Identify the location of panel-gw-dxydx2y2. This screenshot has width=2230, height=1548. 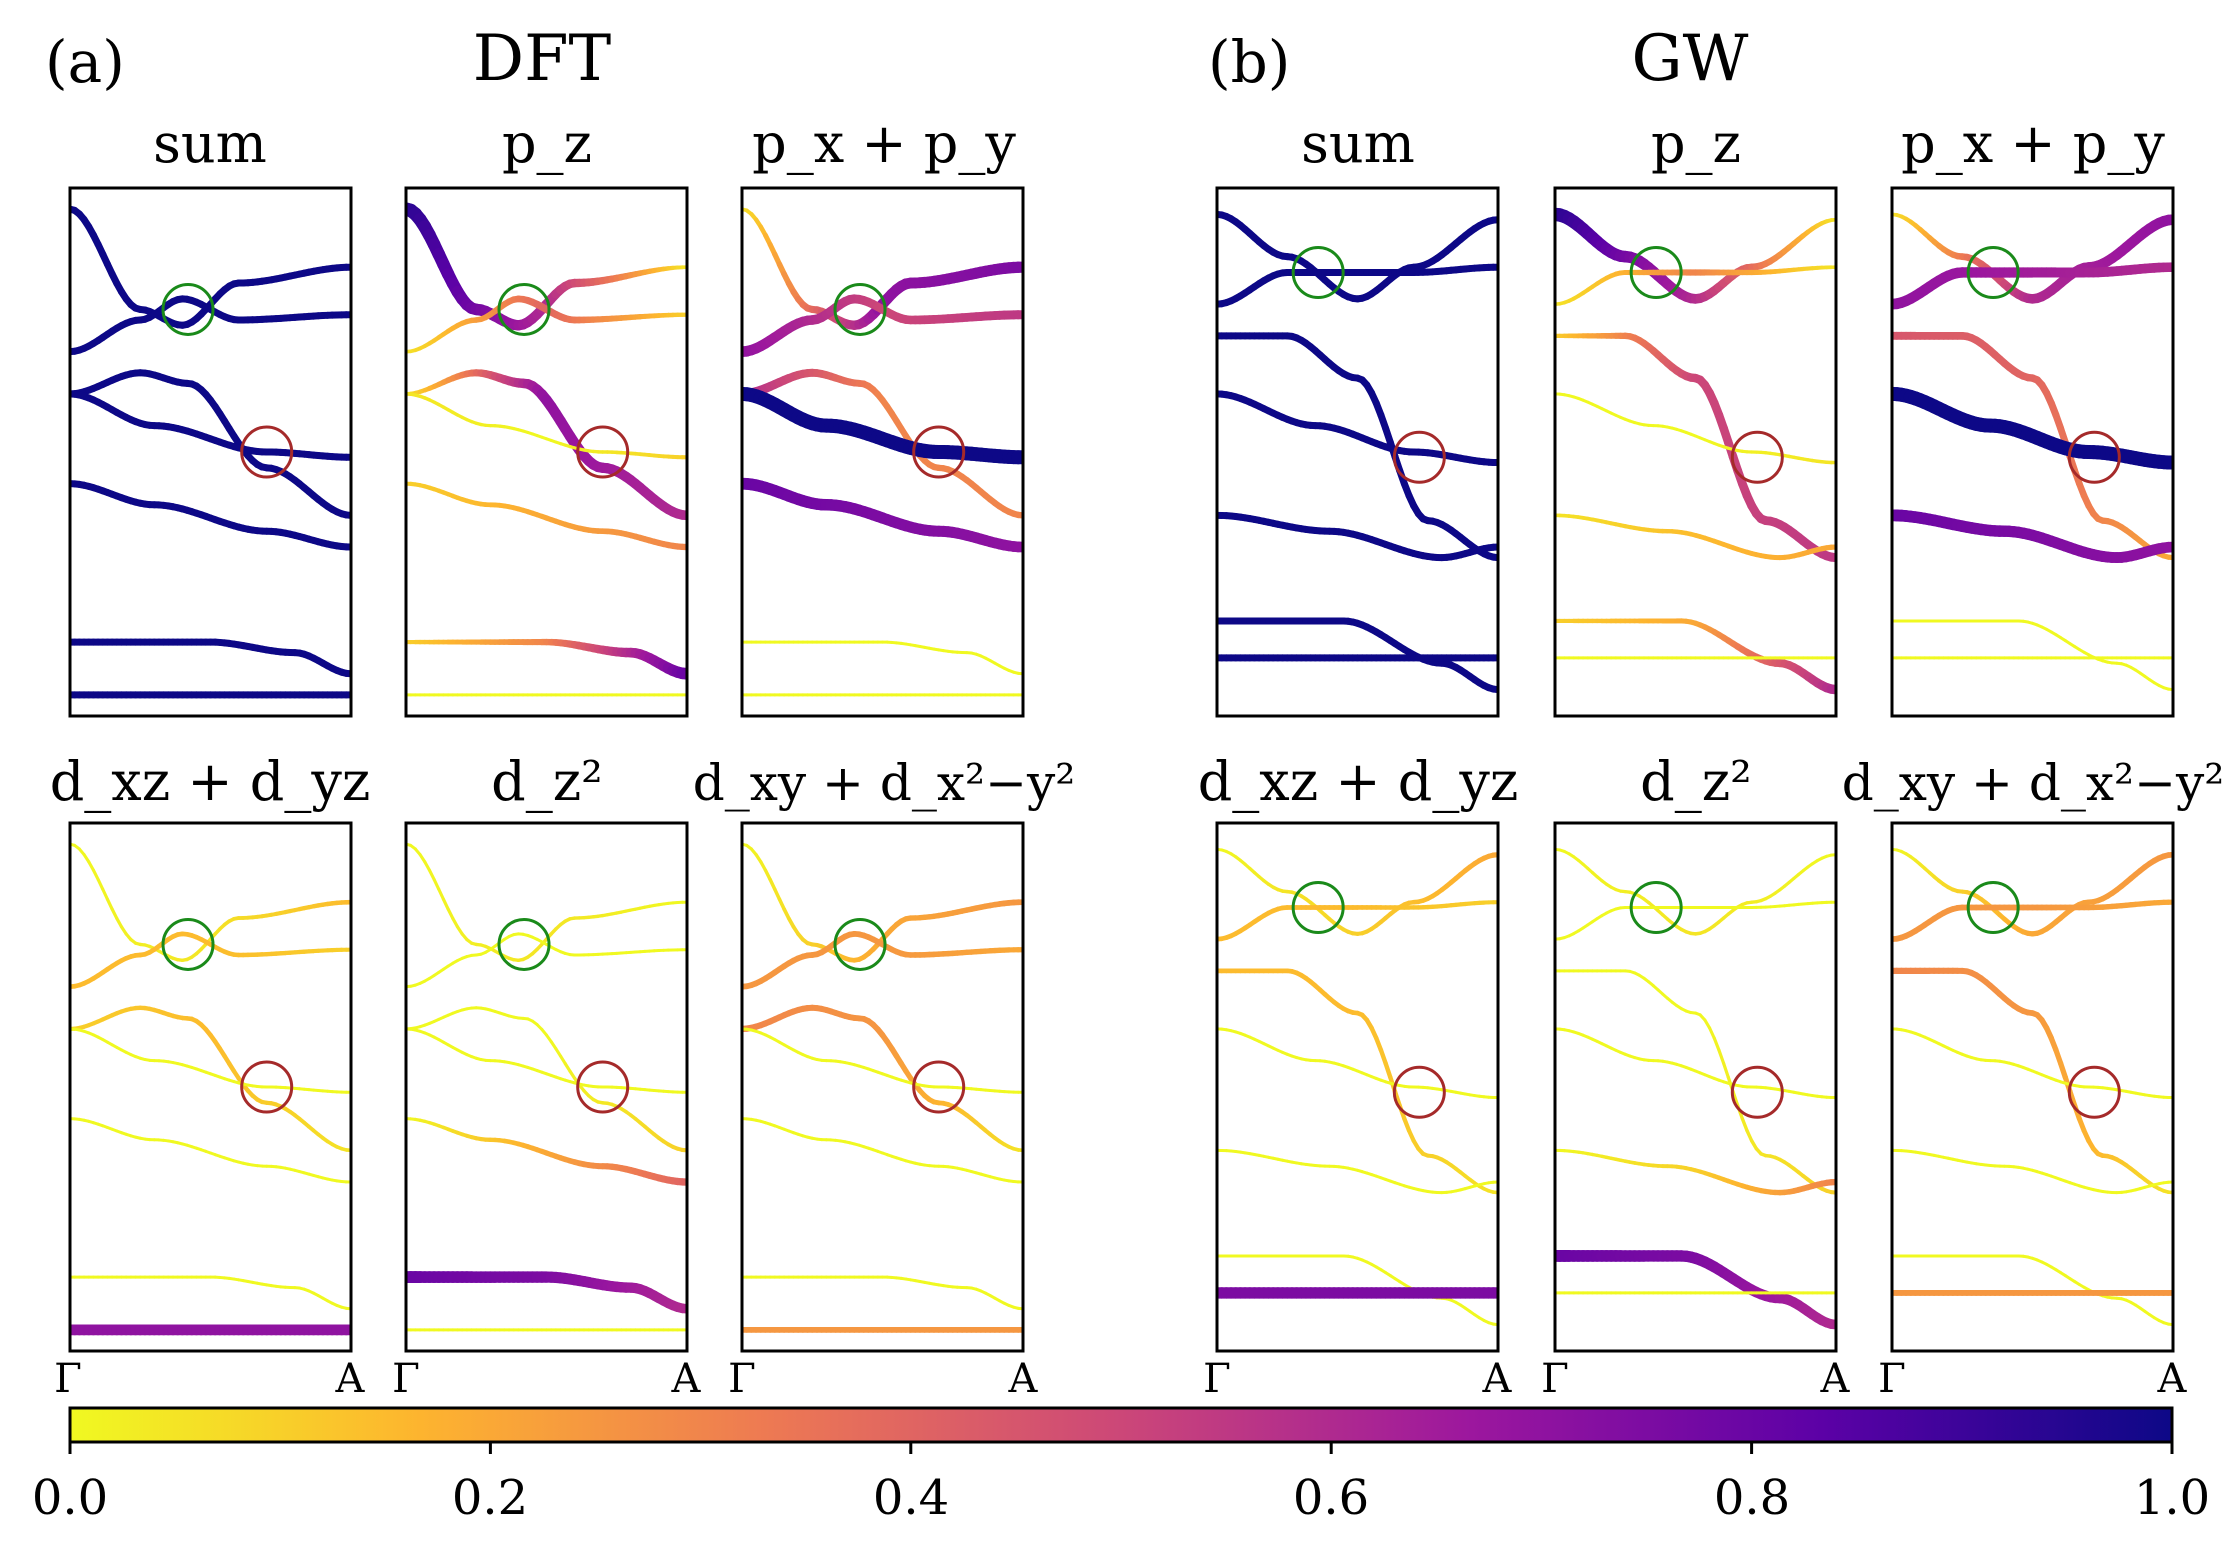
(2032, 1087).